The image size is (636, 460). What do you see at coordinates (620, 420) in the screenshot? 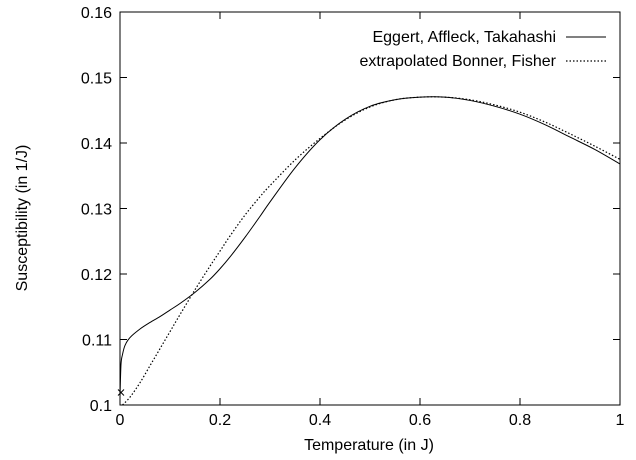
I see `x-tick-label: 1` at bounding box center [620, 420].